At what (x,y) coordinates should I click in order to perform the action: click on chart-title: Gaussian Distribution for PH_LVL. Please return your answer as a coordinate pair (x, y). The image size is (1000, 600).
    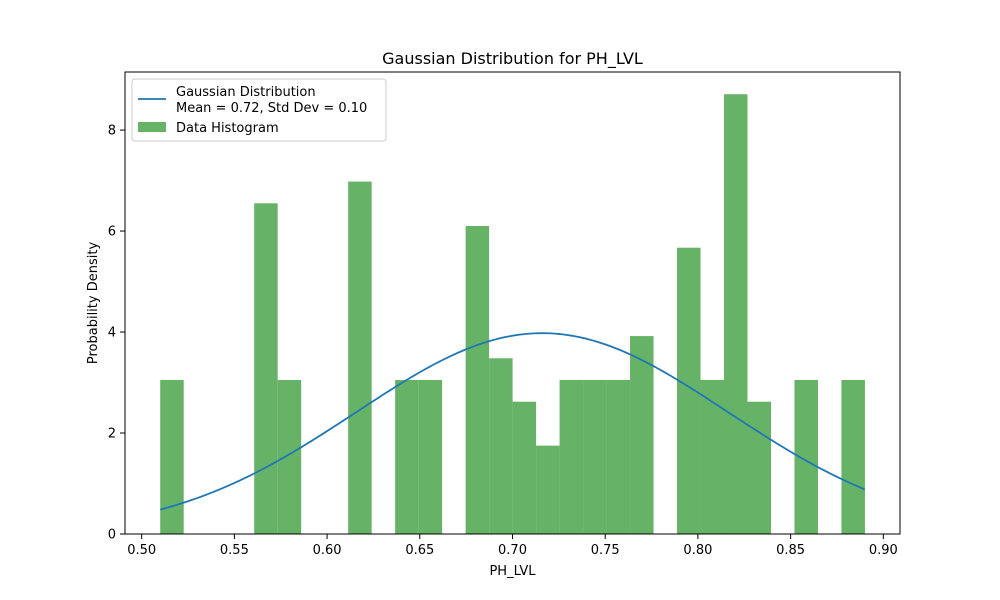
    Looking at the image, I should click on (512, 59).